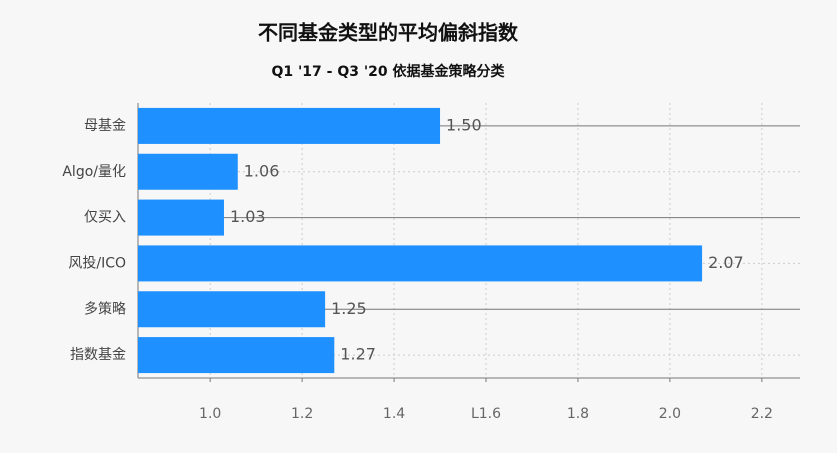 Image resolution: width=837 pixels, height=453 pixels. I want to click on value-label: 1.50, so click(464, 124).